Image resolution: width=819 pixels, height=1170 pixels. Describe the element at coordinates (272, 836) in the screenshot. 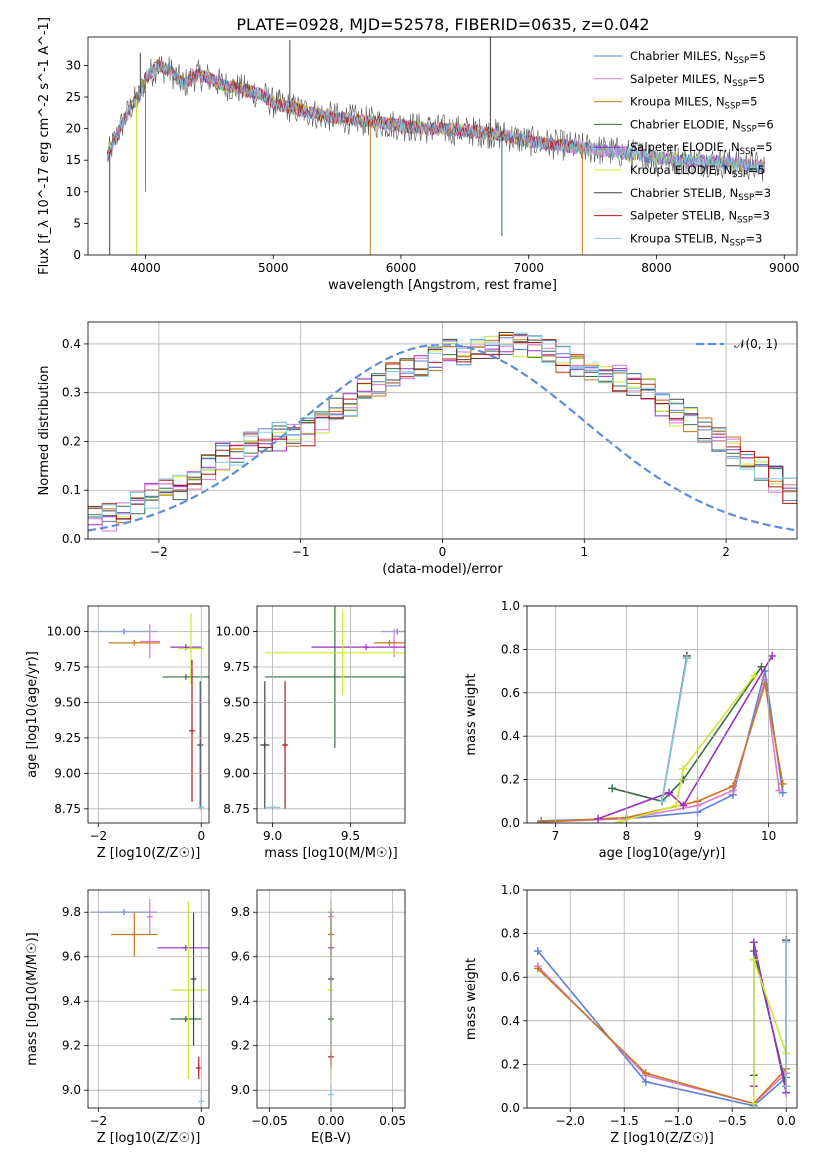

I see `x-tick-label: 9.0` at that location.